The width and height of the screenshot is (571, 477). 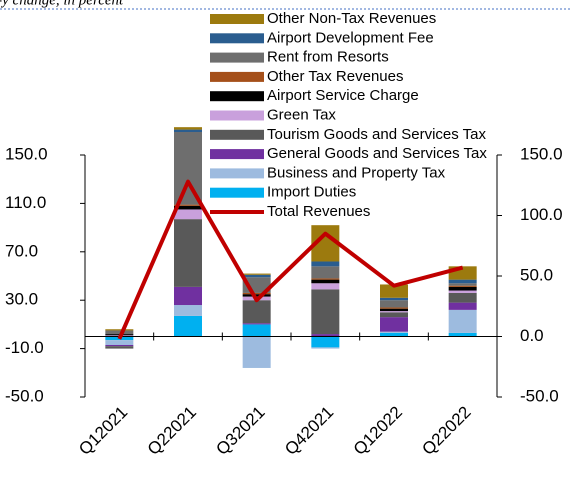 I want to click on y2-tick-label: 50.0, so click(x=536, y=274).